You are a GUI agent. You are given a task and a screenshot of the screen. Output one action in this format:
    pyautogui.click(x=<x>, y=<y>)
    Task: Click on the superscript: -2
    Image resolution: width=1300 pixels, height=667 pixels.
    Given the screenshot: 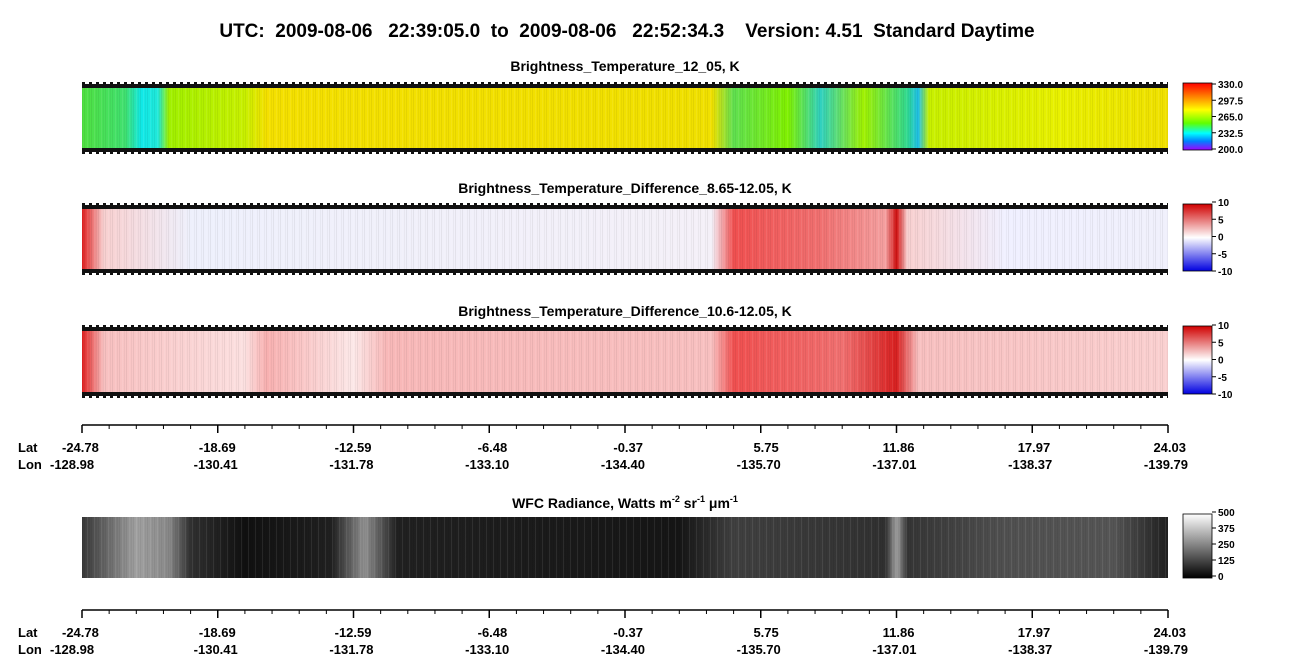 What is the action you would take?
    pyautogui.click(x=676, y=499)
    